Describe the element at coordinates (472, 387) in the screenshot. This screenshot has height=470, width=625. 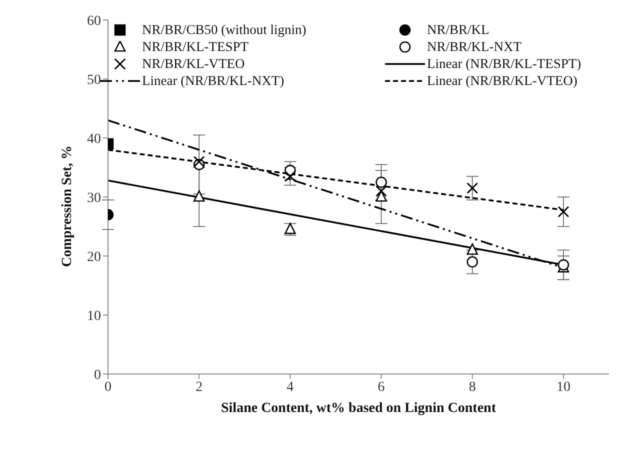
I see `x-tick-label: 8` at that location.